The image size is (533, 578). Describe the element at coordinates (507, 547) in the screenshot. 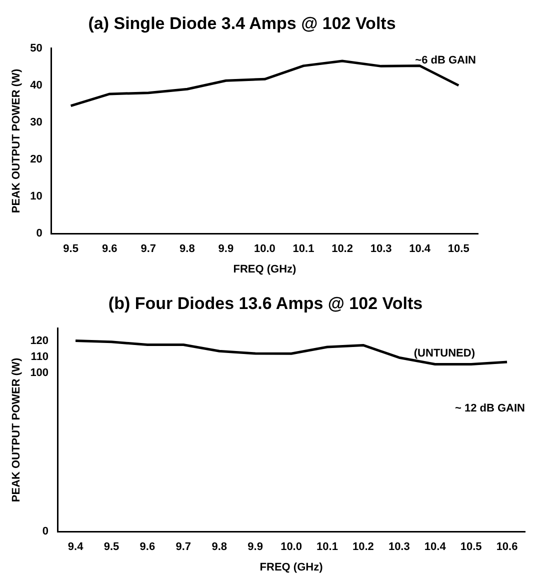

I see `x-tick-label: 10.6` at that location.